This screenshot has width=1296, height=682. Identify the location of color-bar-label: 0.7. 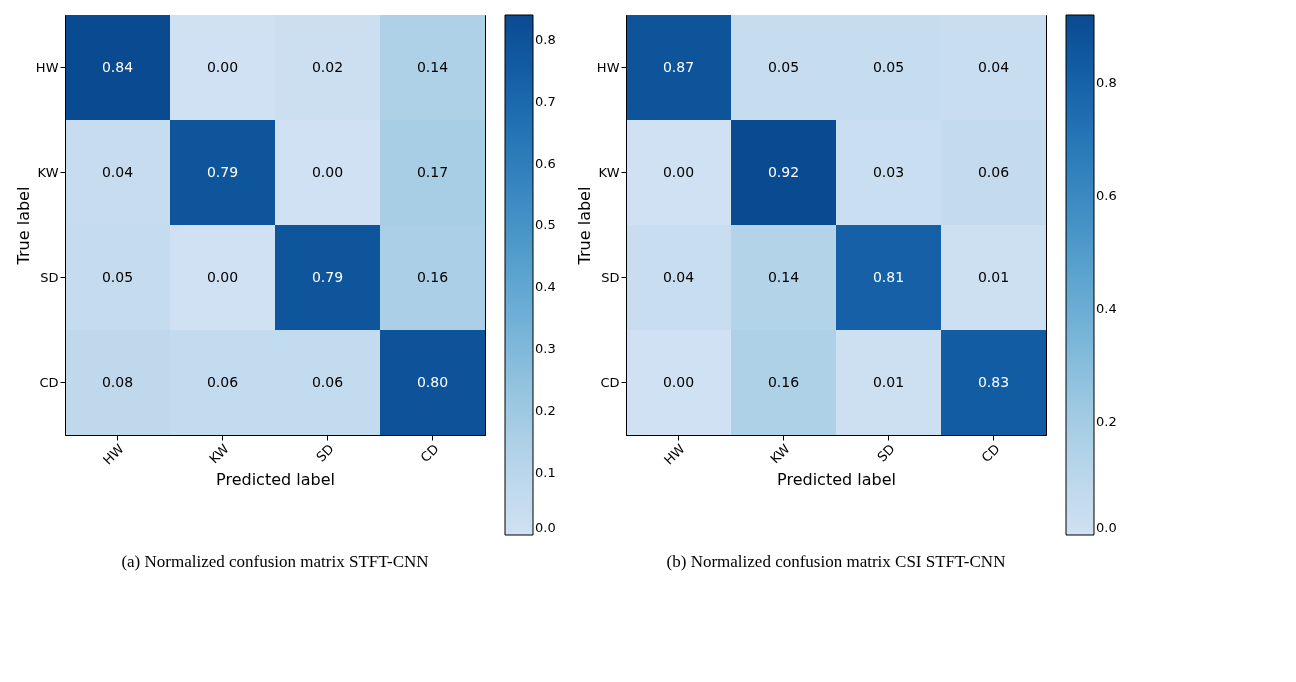
(545, 101).